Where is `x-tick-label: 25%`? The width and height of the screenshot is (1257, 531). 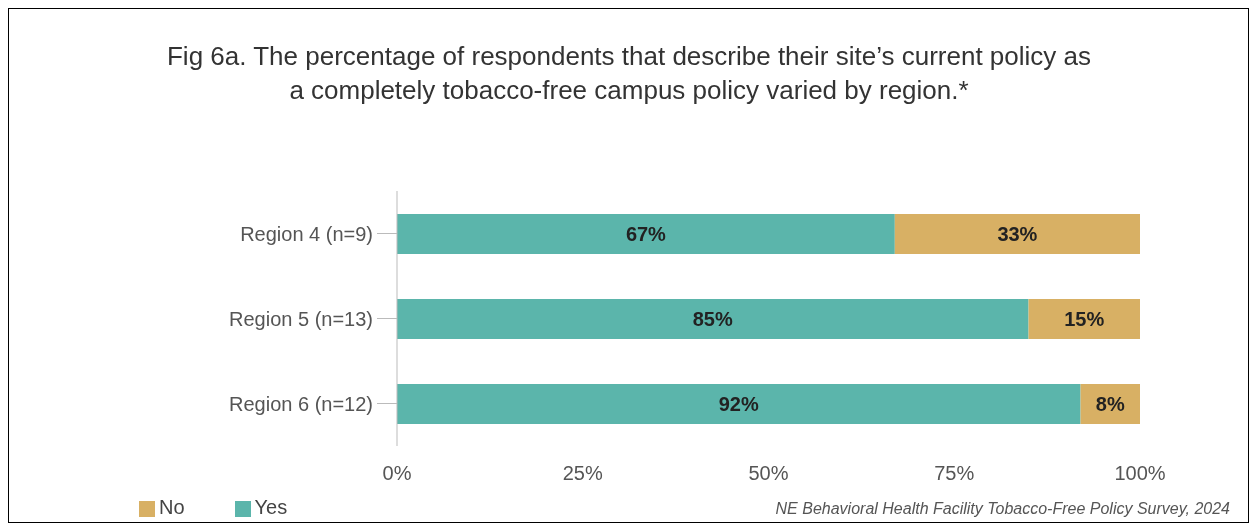
x-tick-label: 25% is located at coordinates (582, 473).